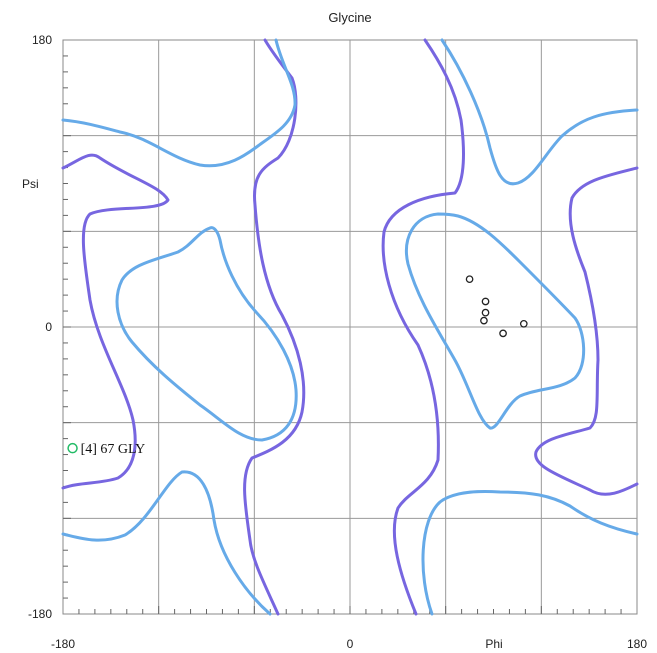  Describe the element at coordinates (42, 40) in the screenshot. I see `y-tick-label: 180` at that location.